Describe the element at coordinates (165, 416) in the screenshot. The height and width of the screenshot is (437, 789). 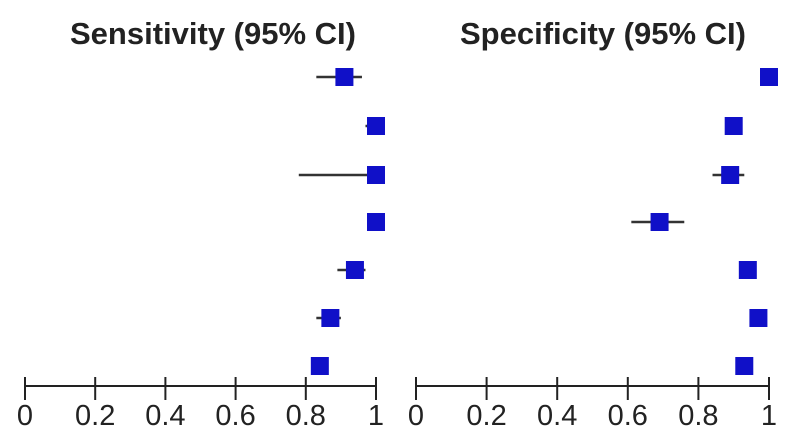
I see `sensitivity-tick-label: 0.4` at that location.